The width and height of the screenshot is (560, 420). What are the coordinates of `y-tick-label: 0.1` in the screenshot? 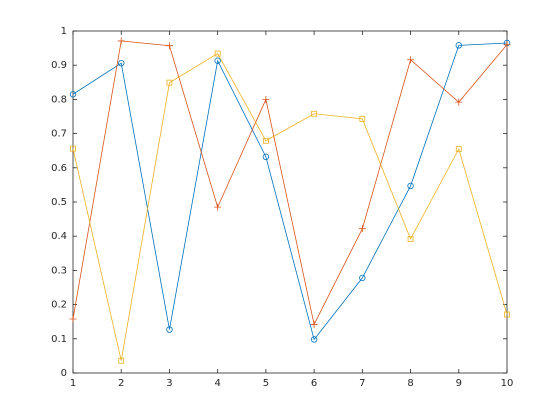 It's located at (59, 339).